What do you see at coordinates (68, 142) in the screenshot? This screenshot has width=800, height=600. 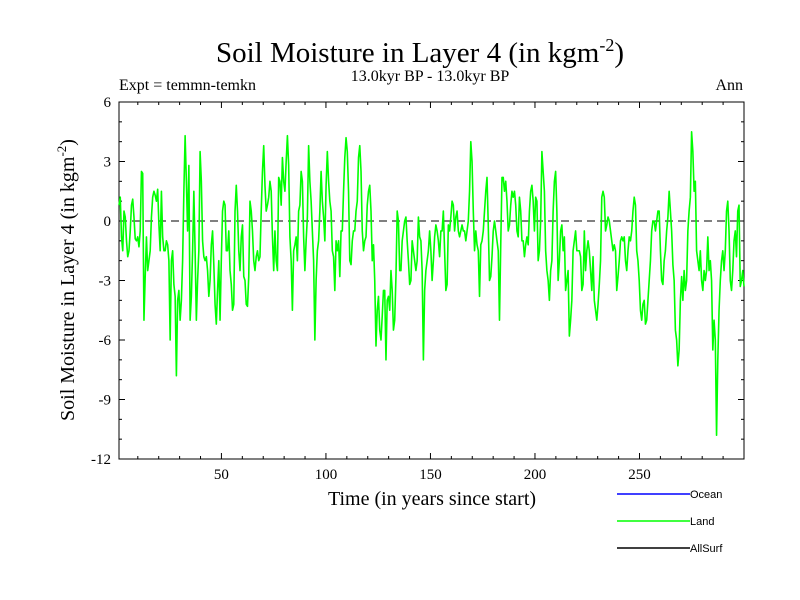 I see `y-axis-label-close: )` at bounding box center [68, 142].